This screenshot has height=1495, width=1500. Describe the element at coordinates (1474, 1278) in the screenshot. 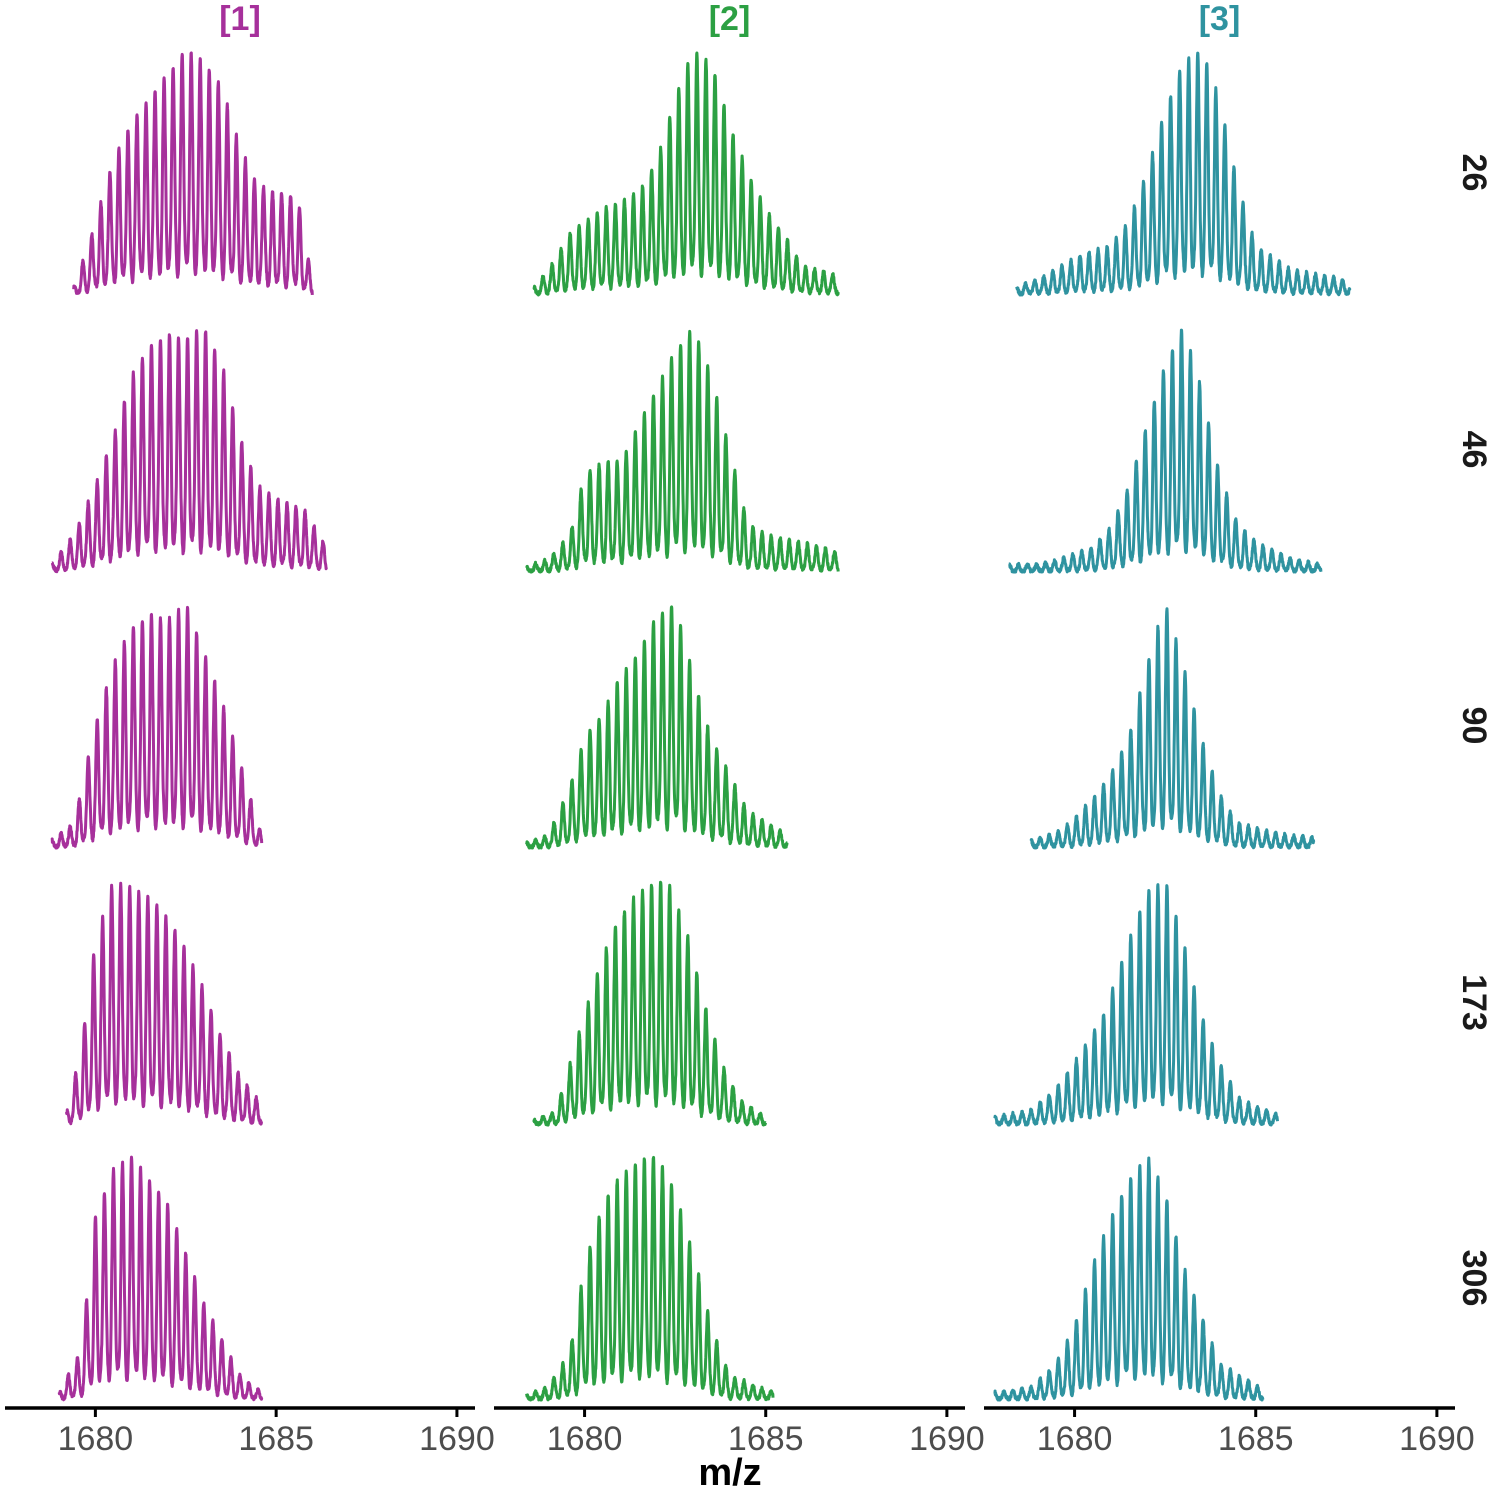

I see `row-label-306: 306` at that location.